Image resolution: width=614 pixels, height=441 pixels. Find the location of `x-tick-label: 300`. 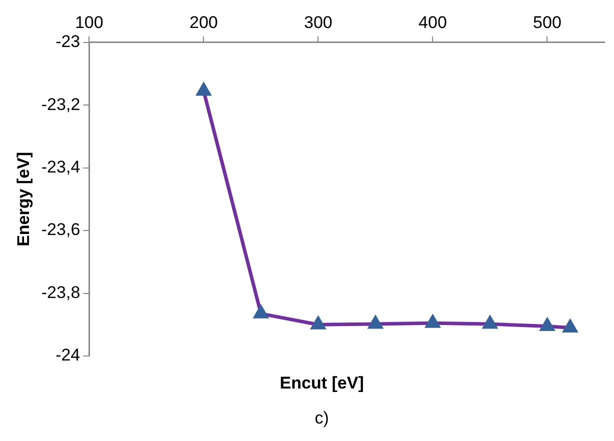

x-tick-label: 300 is located at coordinates (318, 22).